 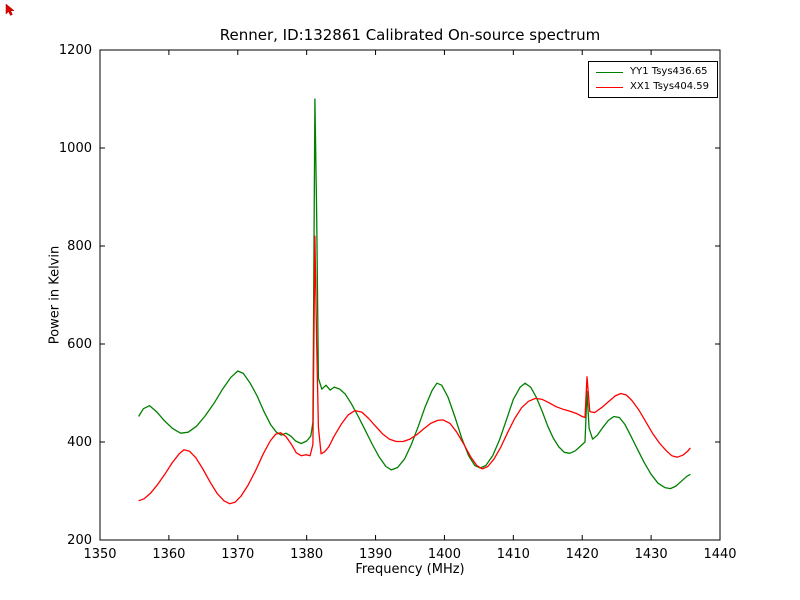 I want to click on x-tick-label: 1350, so click(x=99, y=554).